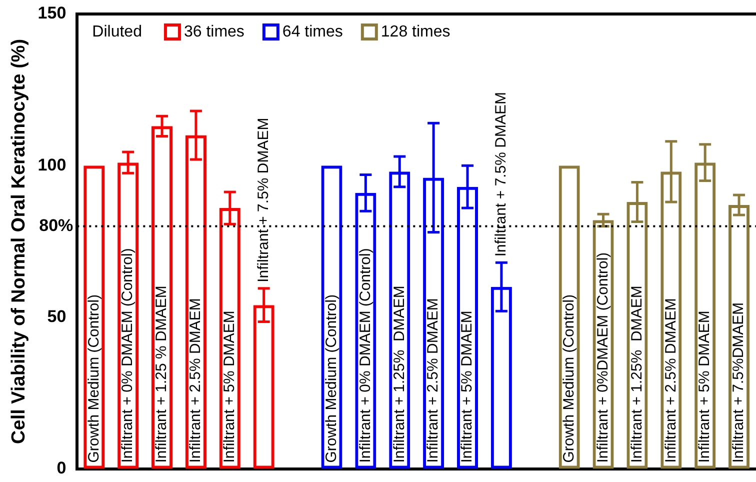 The width and height of the screenshot is (756, 482). Describe the element at coordinates (739, 382) in the screenshot. I see `x-tick-label: Infiltrant + 7.5%DMAEM` at that location.